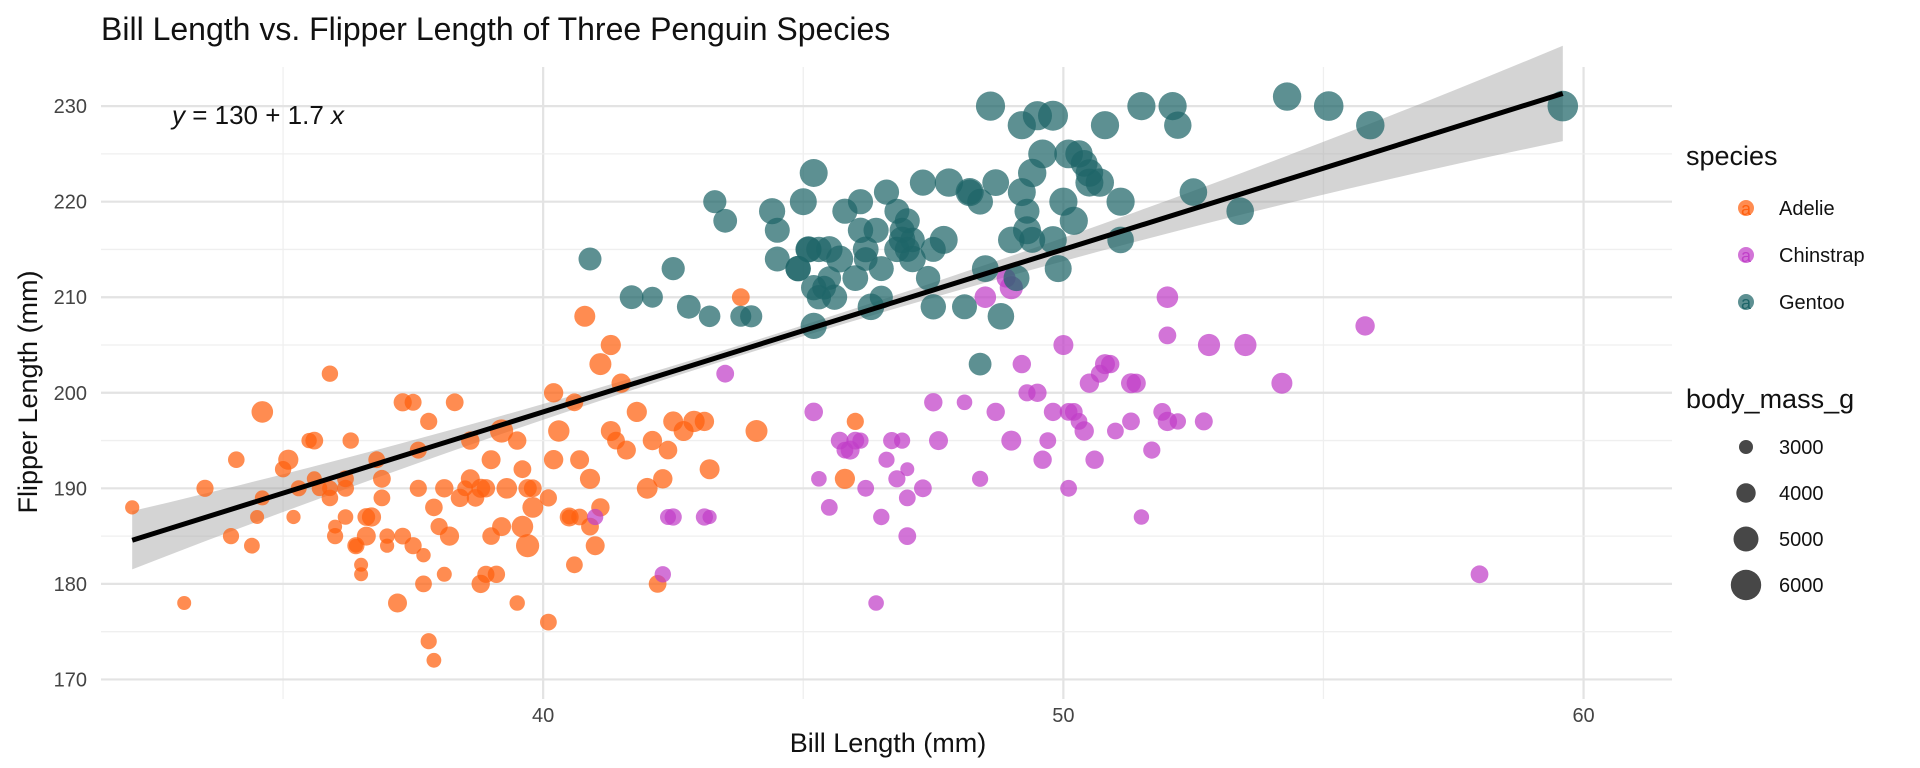 This screenshot has height=768, width=1920. I want to click on y-tick-label: 180, so click(70, 585).